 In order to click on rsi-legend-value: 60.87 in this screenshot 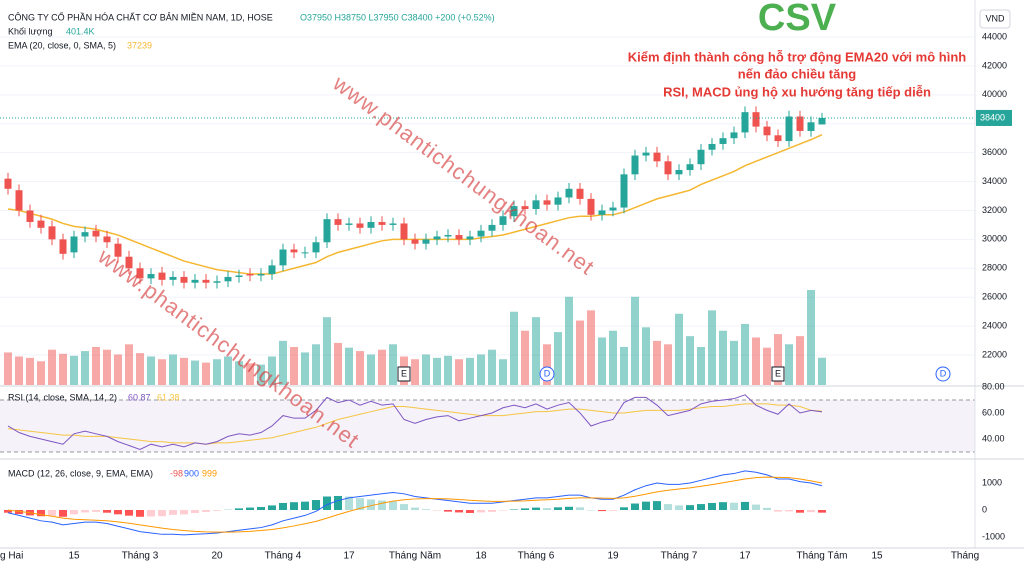, I will do `click(139, 397)`.